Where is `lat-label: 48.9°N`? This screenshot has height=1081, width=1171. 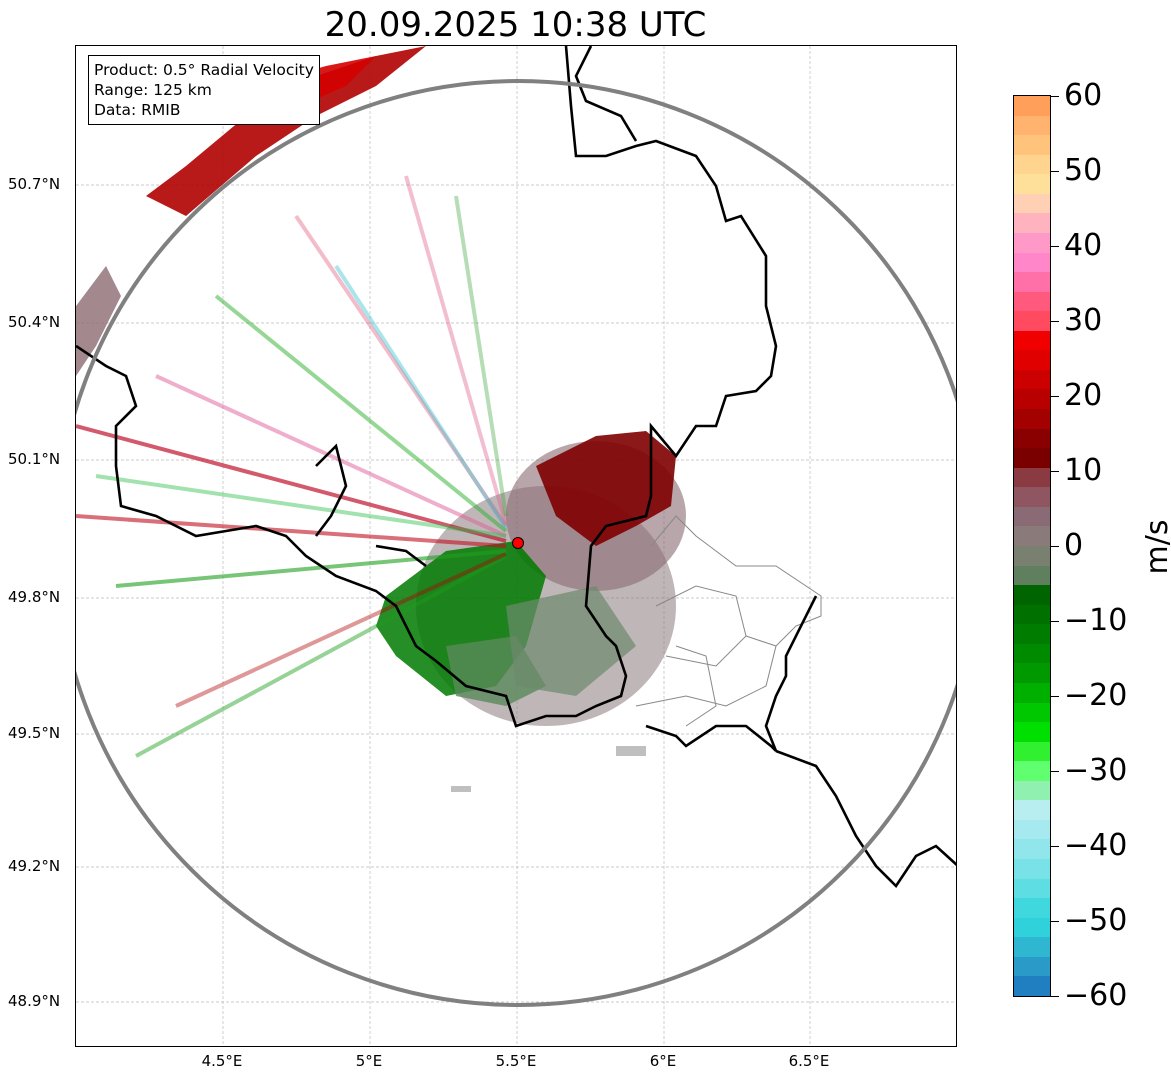 lat-label: 48.9°N is located at coordinates (34, 1001).